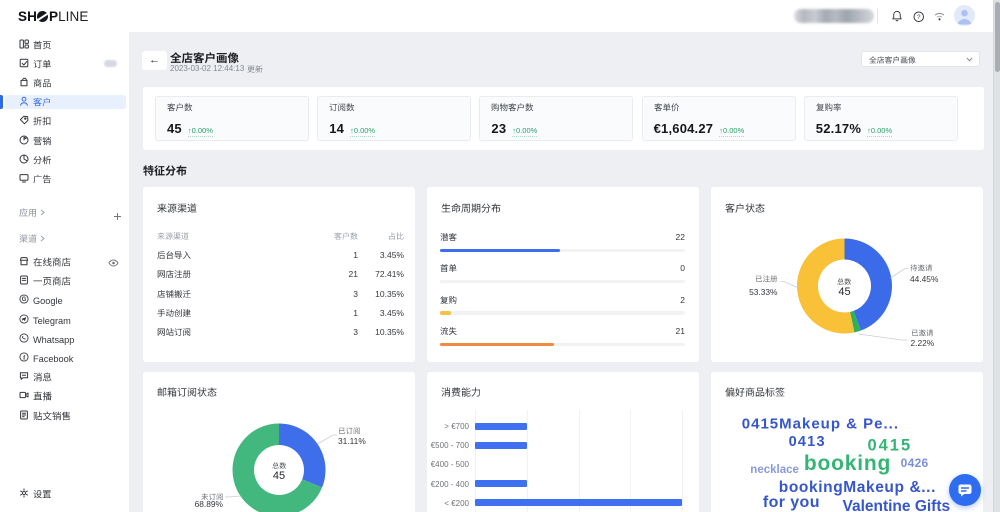 The height and width of the screenshot is (512, 1000). I want to click on svg-text: f, so click(24, 358).